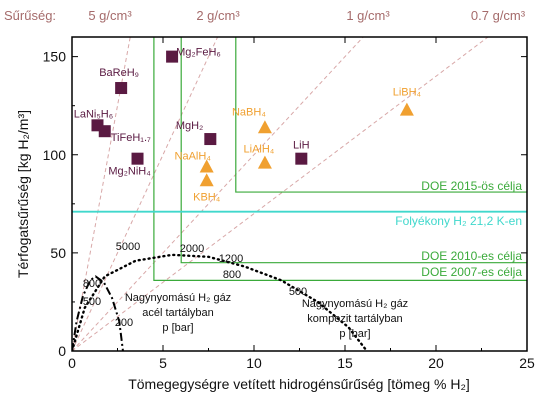 The image size is (549, 400). What do you see at coordinates (92, 284) in the screenshot?
I see `steel-pressure-label: 800` at bounding box center [92, 284].